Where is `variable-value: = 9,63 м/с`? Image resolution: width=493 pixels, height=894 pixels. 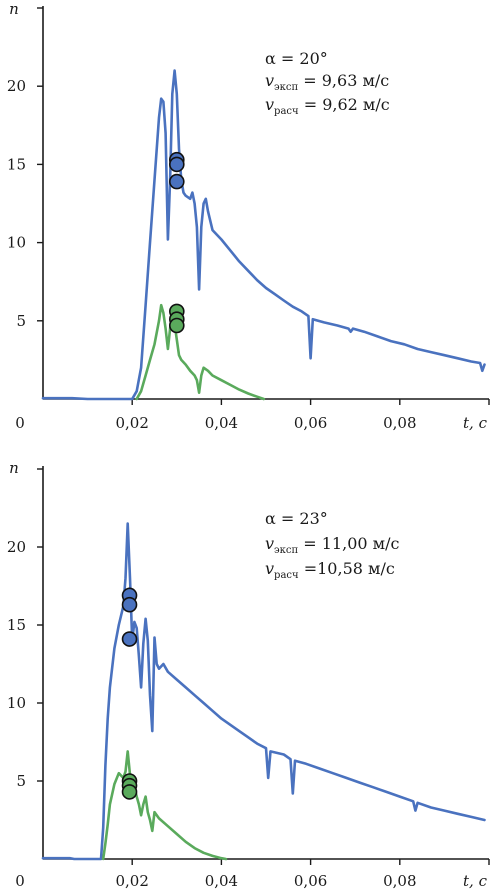
variable-value: = 9,63 м/с is located at coordinates (343, 80).